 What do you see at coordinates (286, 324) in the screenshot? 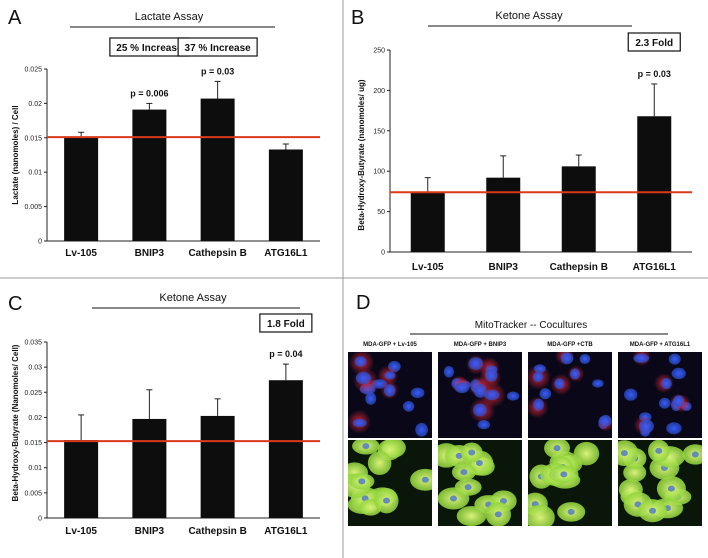
I see `annotation-label: 1.8 Fold` at bounding box center [286, 324].